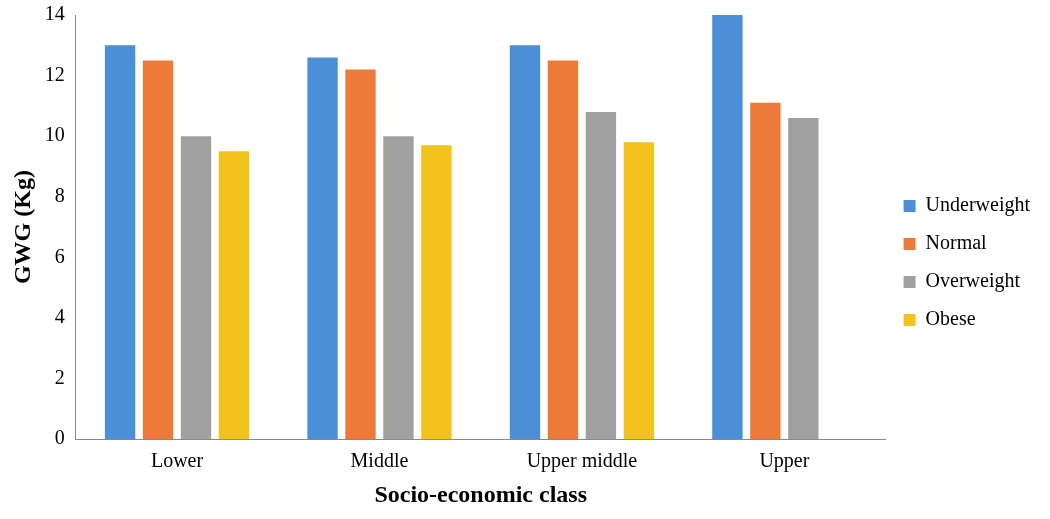 Image resolution: width=1050 pixels, height=519 pixels. I want to click on y-tick-label: 6, so click(59, 255).